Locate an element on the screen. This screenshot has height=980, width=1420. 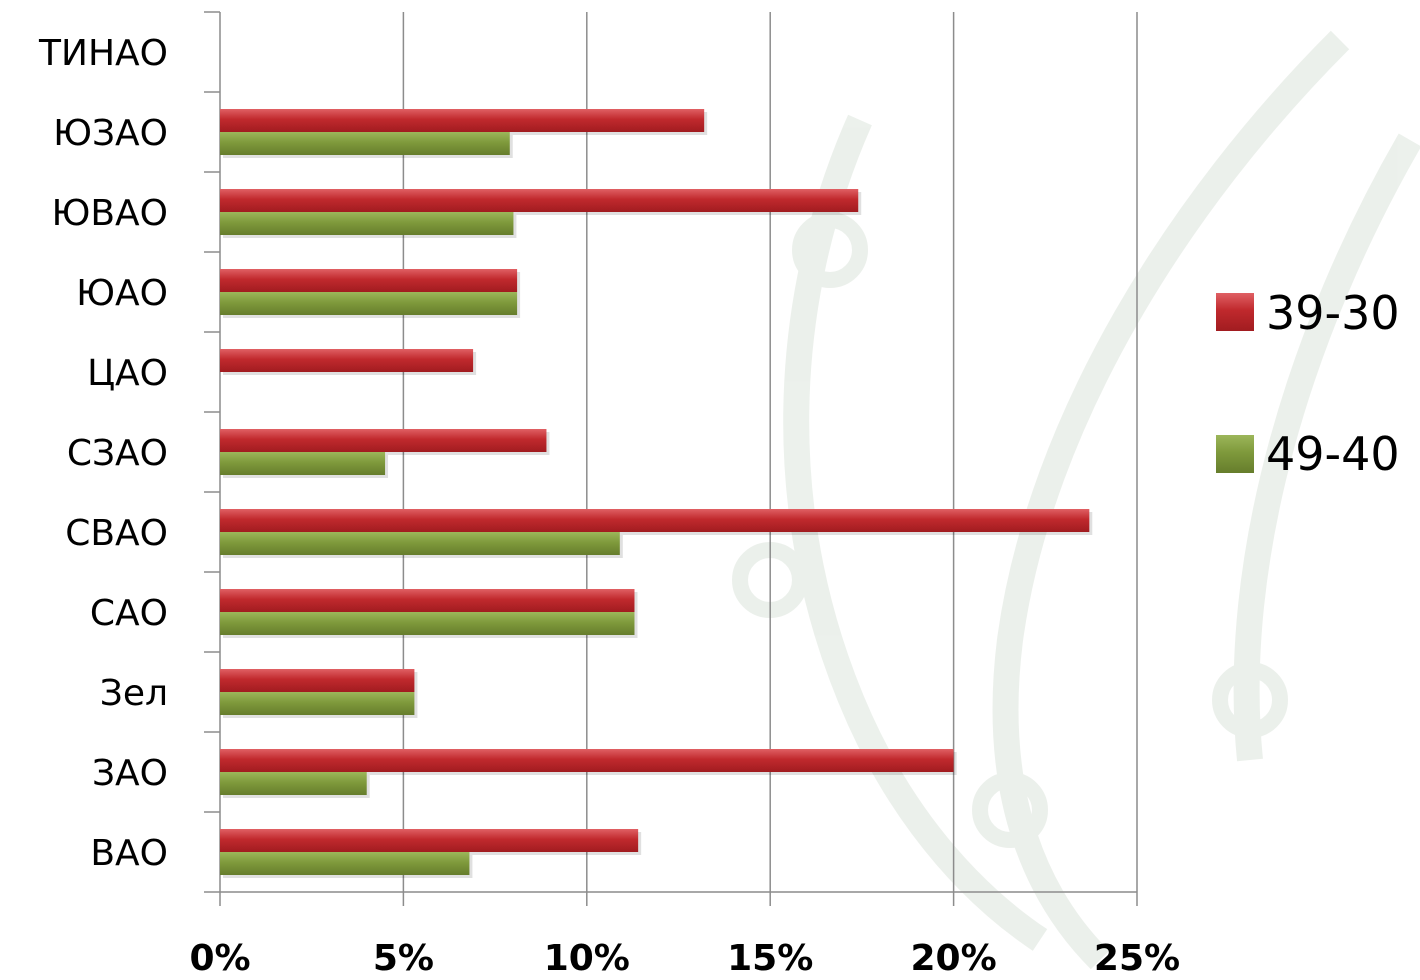
category-label: ЗАО is located at coordinates (130, 773).